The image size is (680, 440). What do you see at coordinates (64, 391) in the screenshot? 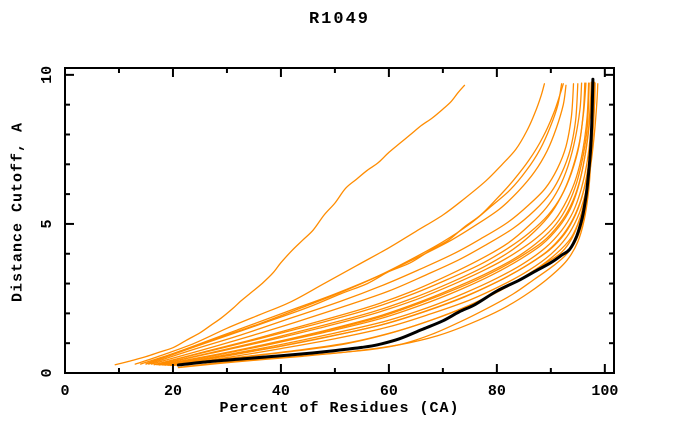
I see `x-tick-label: 0` at bounding box center [64, 391].